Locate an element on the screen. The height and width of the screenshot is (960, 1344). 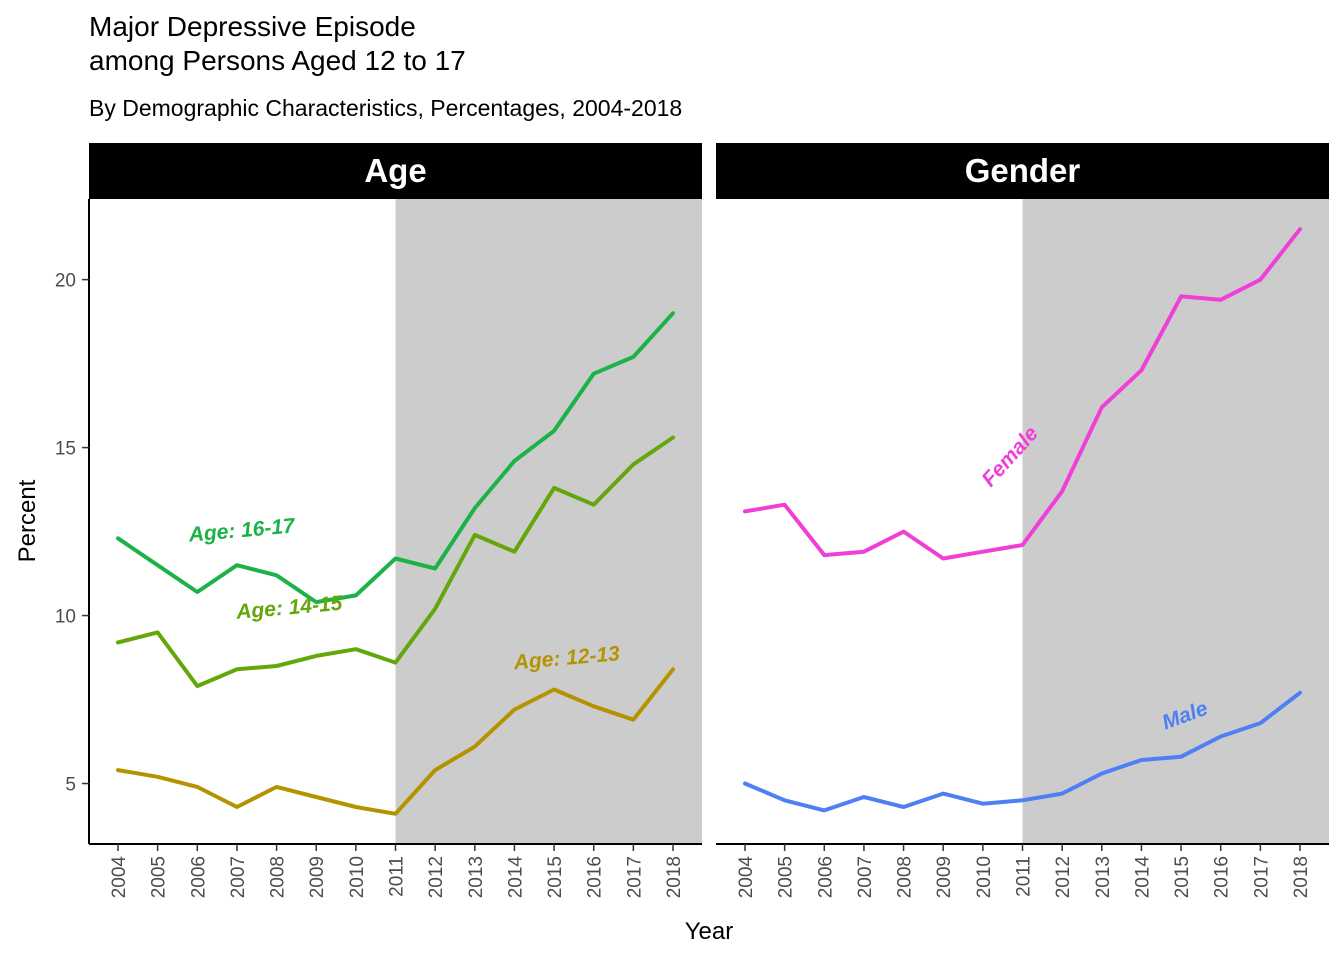
y-tick-label: 10 is located at coordinates (65, 617).